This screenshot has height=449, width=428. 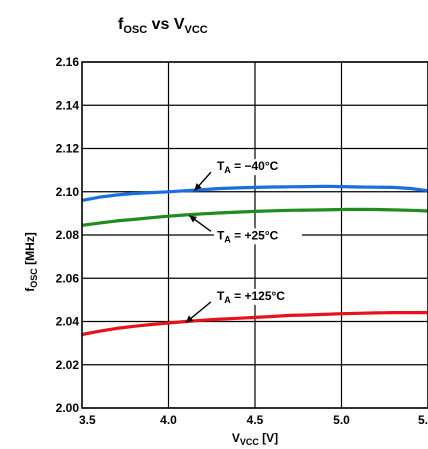 What do you see at coordinates (68, 105) in the screenshot?
I see `y-tick-label: 2.14` at bounding box center [68, 105].